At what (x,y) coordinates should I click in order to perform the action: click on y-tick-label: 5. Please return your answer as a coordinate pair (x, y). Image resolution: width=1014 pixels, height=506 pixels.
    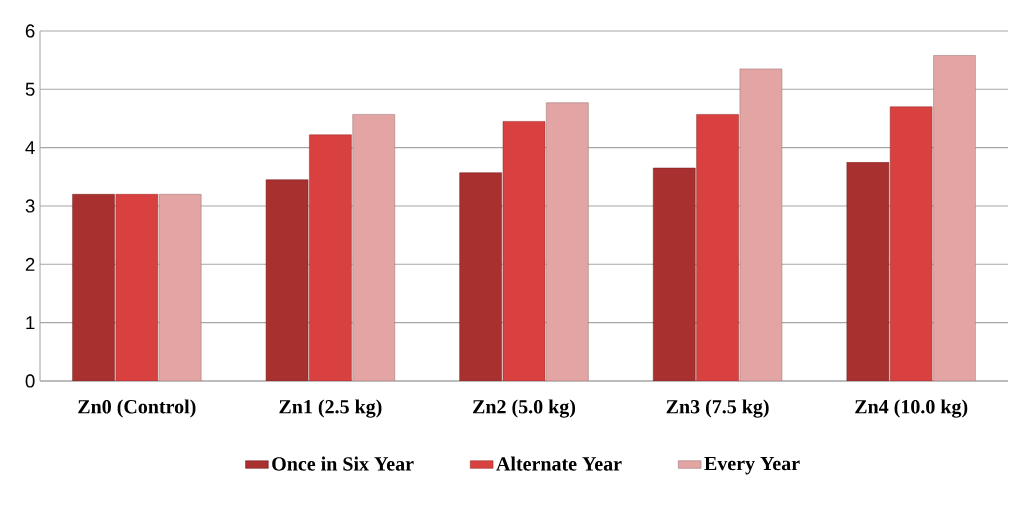
    Looking at the image, I should click on (30, 89).